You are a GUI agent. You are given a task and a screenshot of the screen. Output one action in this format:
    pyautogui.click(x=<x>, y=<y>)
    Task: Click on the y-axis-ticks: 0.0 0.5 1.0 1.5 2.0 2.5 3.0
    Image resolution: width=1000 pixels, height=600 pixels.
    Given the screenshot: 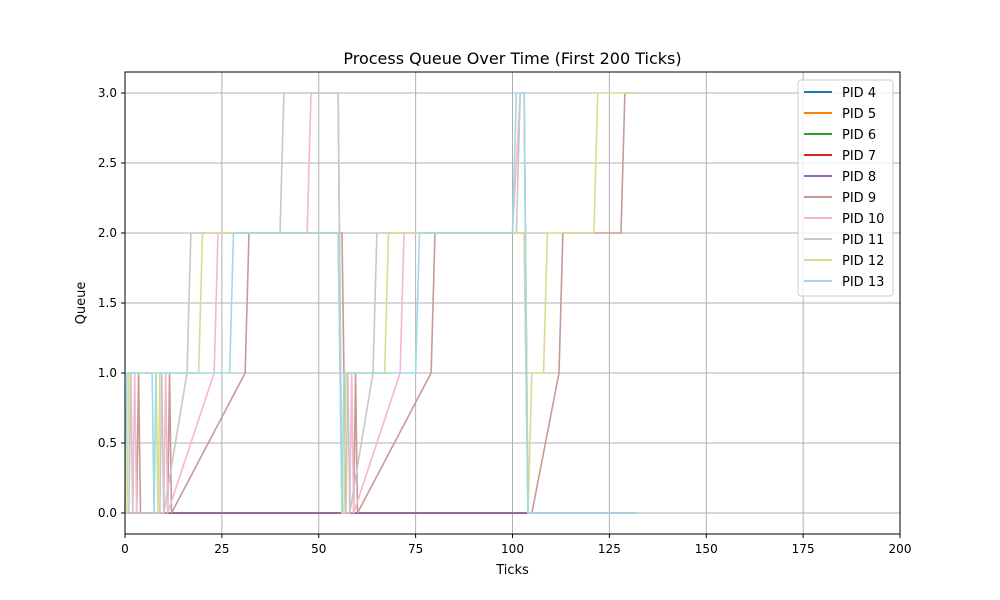 What is the action you would take?
    pyautogui.click(x=111, y=303)
    